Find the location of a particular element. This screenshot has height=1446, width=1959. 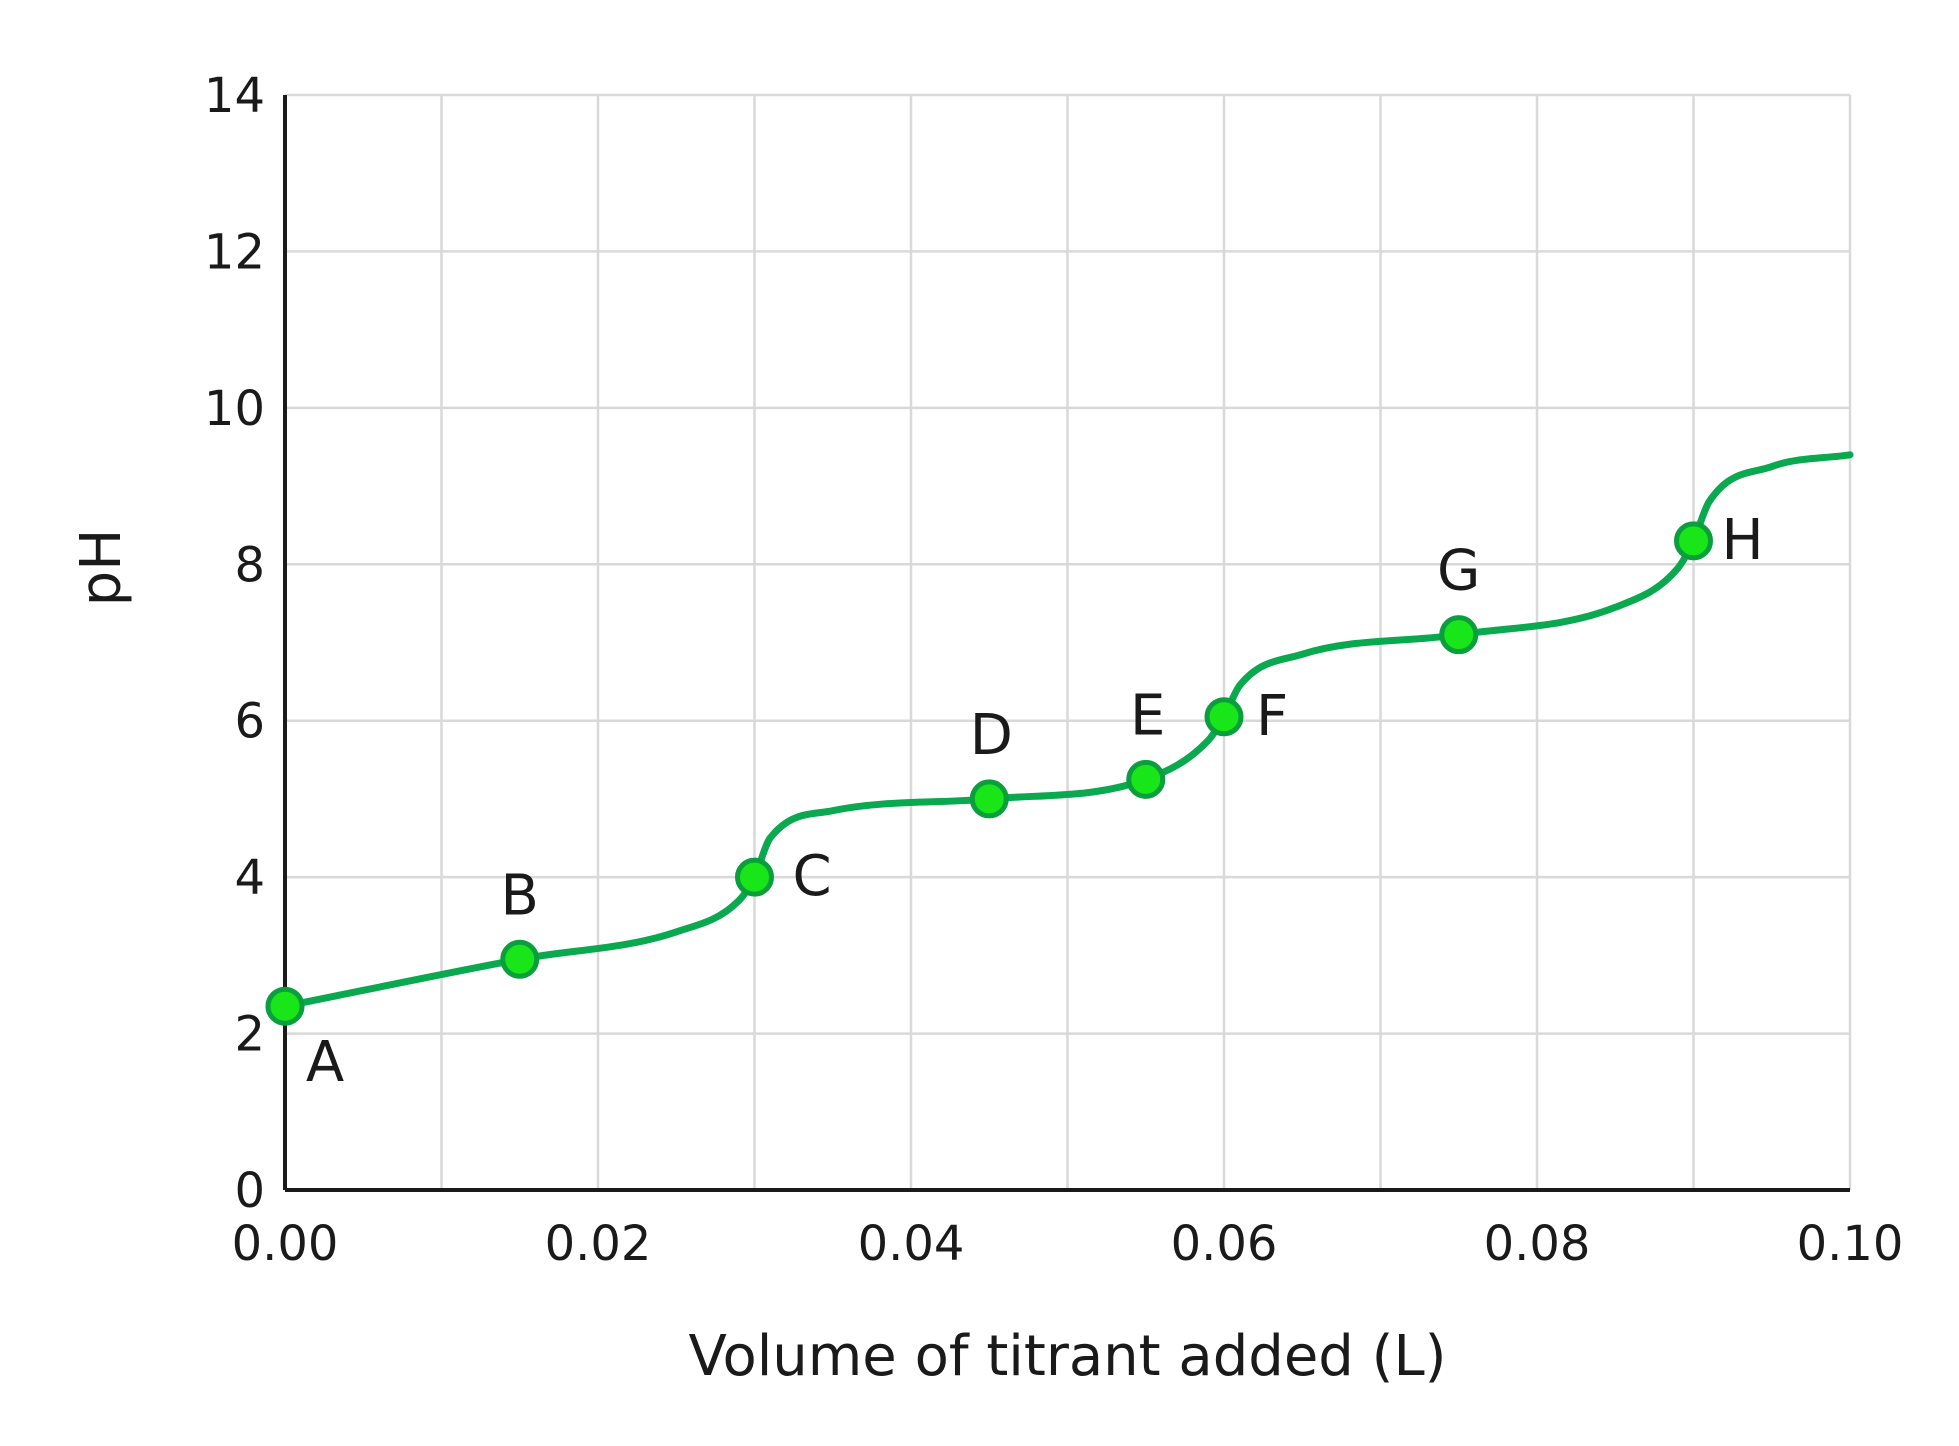

point-label-f: F is located at coordinates (1272, 716).